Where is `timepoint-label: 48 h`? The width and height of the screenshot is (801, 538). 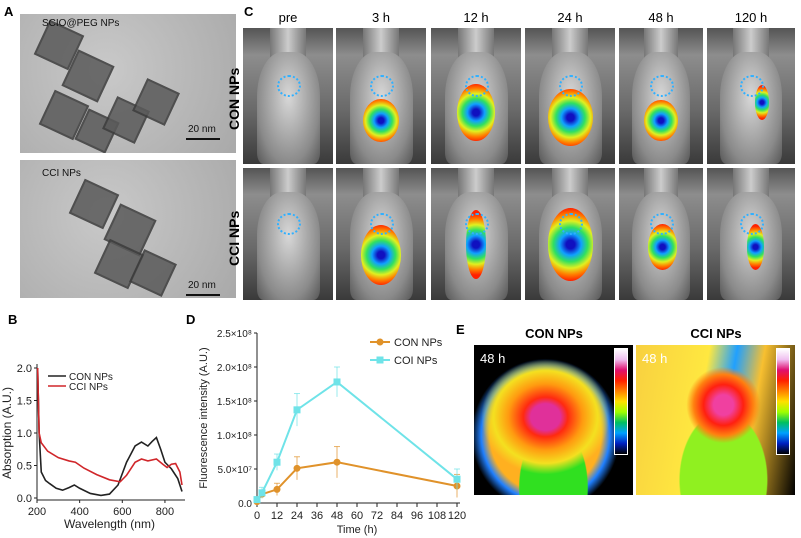 timepoint-label: 48 h is located at coordinates (661, 17).